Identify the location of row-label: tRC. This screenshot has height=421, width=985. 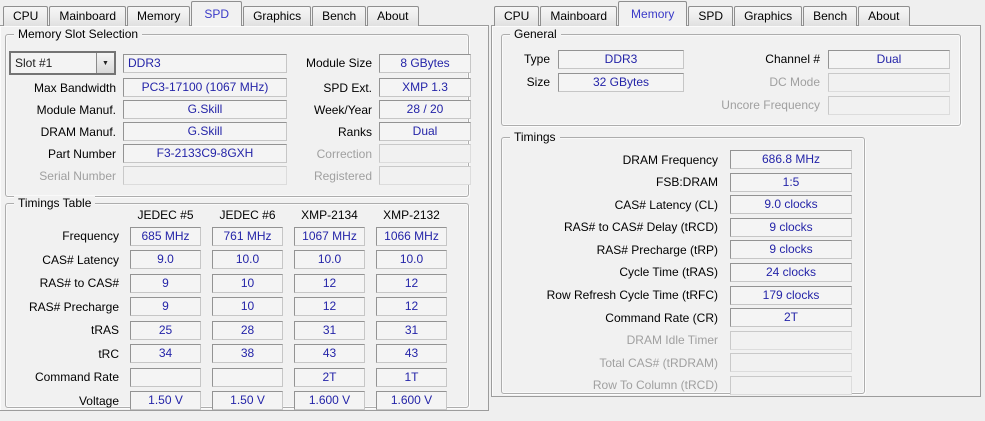
(108, 353).